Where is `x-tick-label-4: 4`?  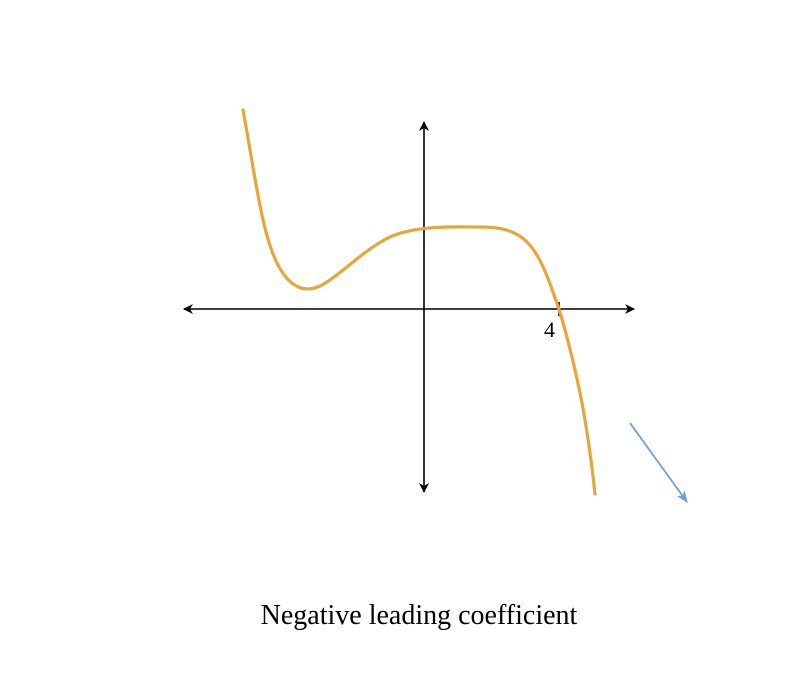
x-tick-label-4: 4 is located at coordinates (549, 329).